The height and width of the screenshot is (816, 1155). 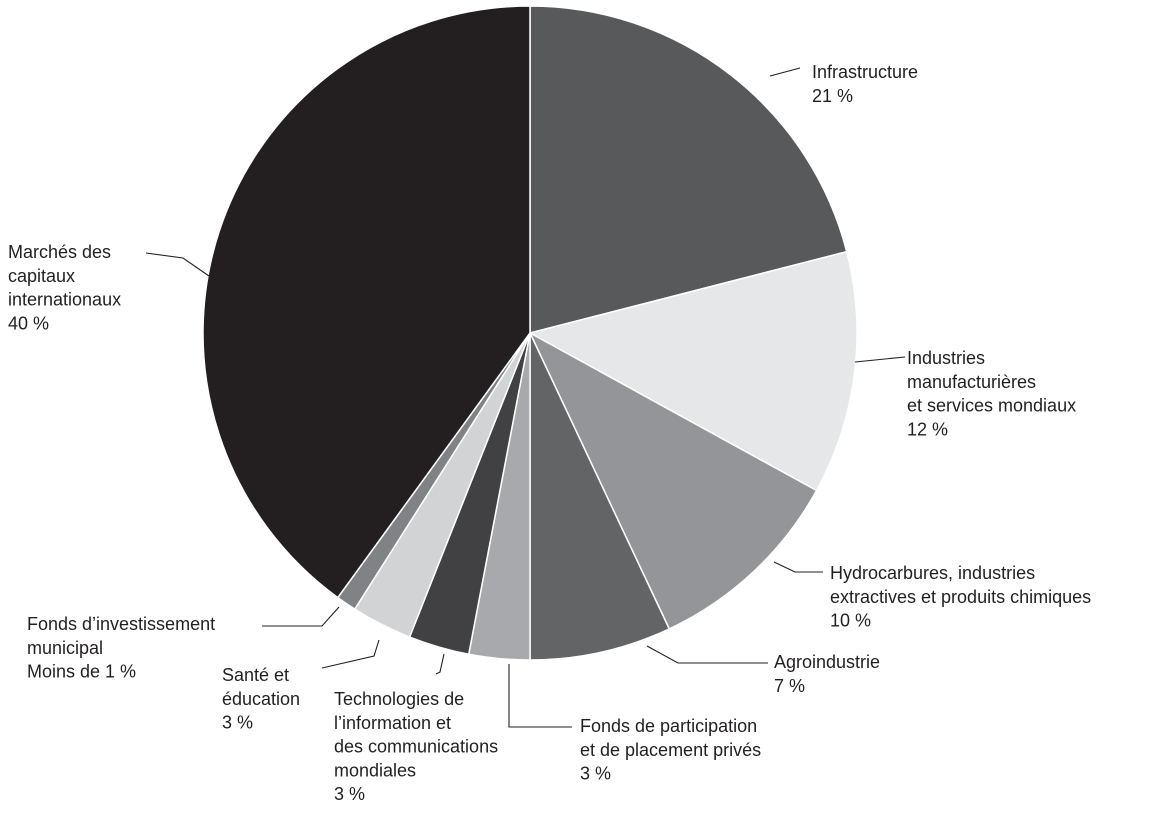 I want to click on slice-name-label: et de placement privés, so click(x=670, y=750).